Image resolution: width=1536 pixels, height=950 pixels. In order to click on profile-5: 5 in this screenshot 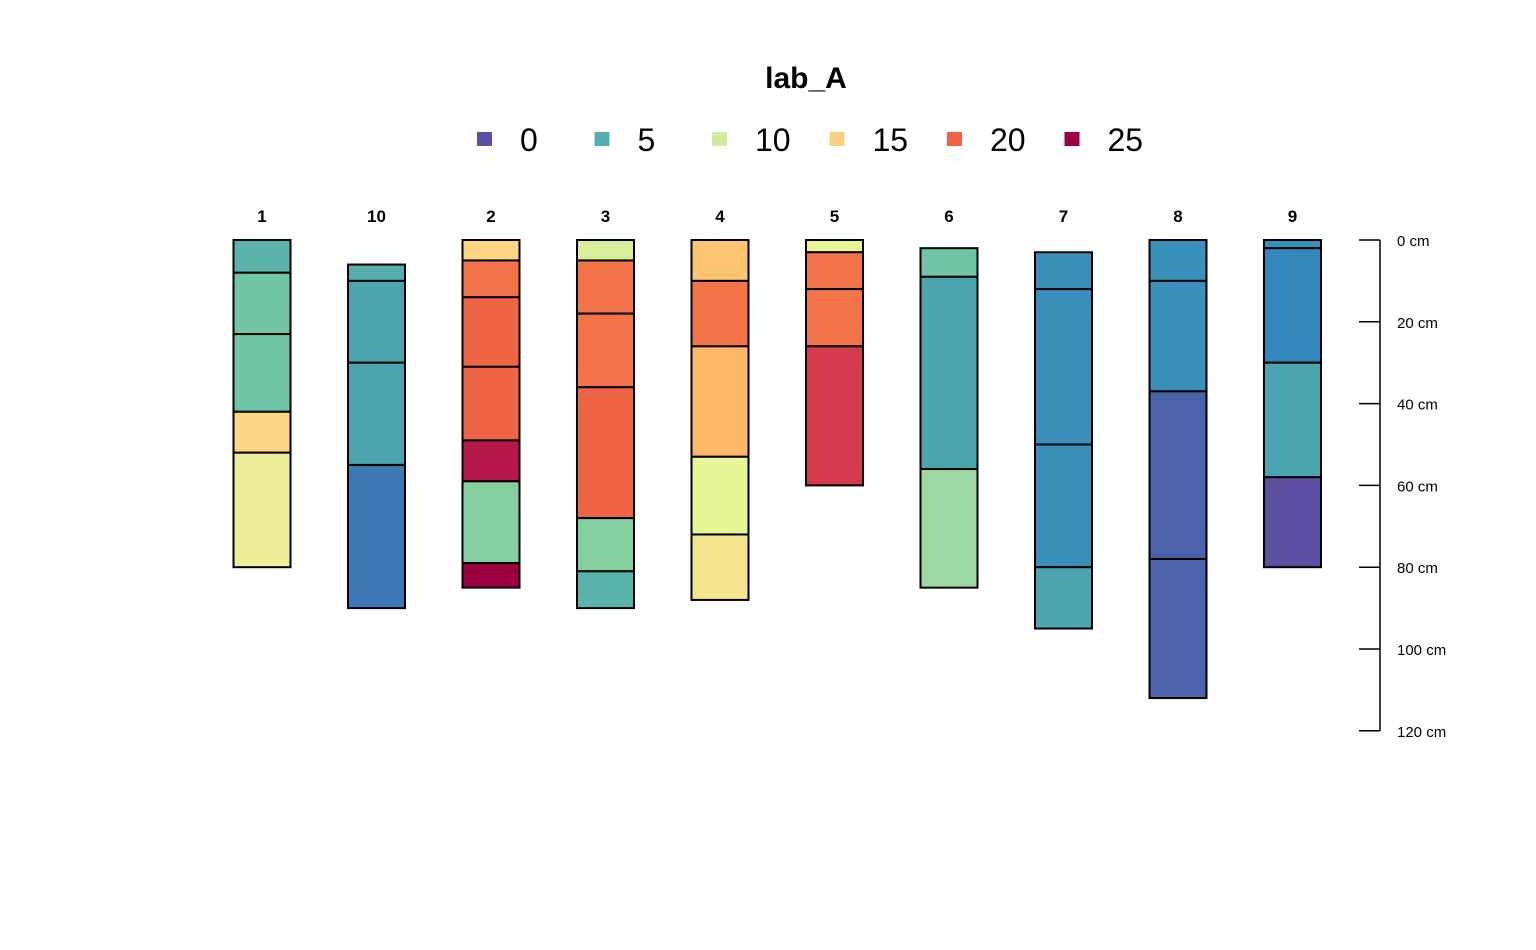, I will do `click(834, 347)`.